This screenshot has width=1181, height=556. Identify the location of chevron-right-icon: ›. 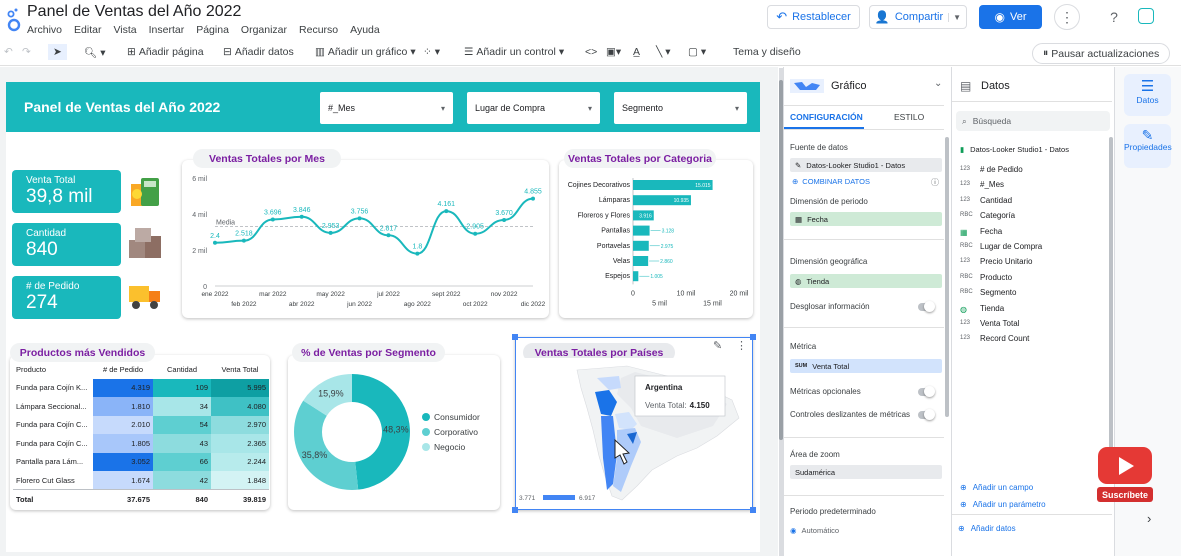
(1149, 518).